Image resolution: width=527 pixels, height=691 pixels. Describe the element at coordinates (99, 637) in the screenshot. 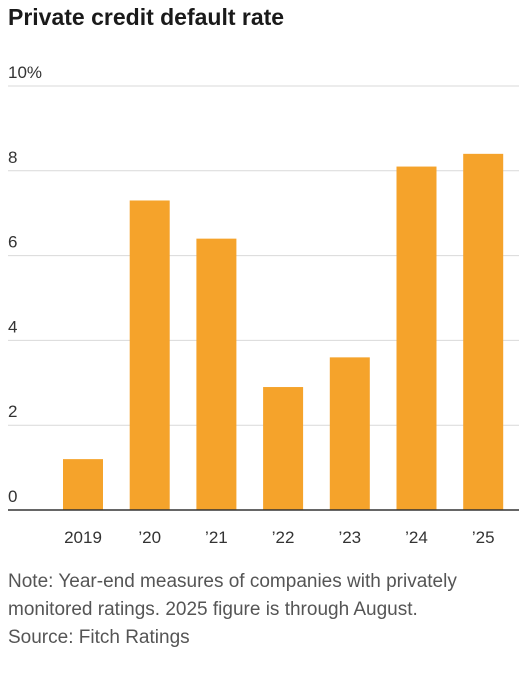

I see `chart-source: Source: Fitch Ratings` at that location.